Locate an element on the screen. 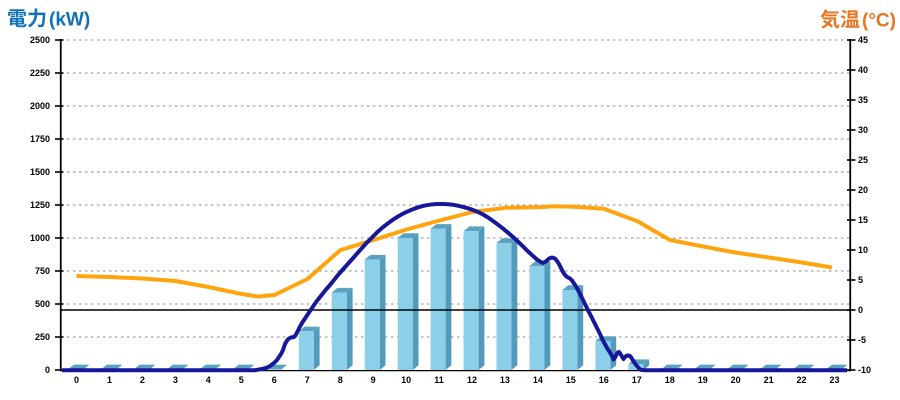 This screenshot has width=900, height=400. svg-text: 7 is located at coordinates (307, 380).